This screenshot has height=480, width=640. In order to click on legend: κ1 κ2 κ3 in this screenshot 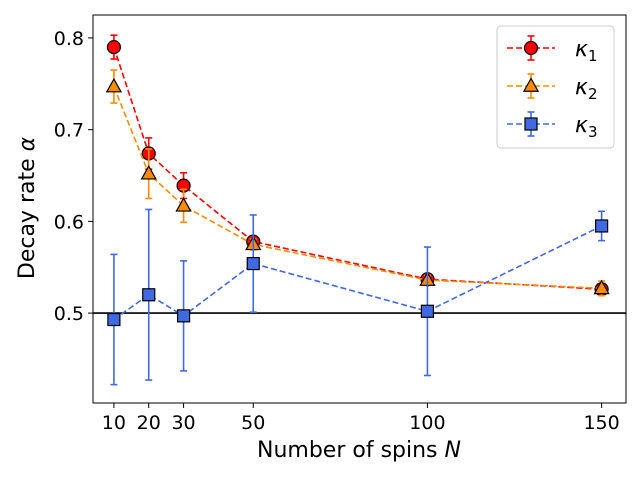, I will do `click(555, 87)`.